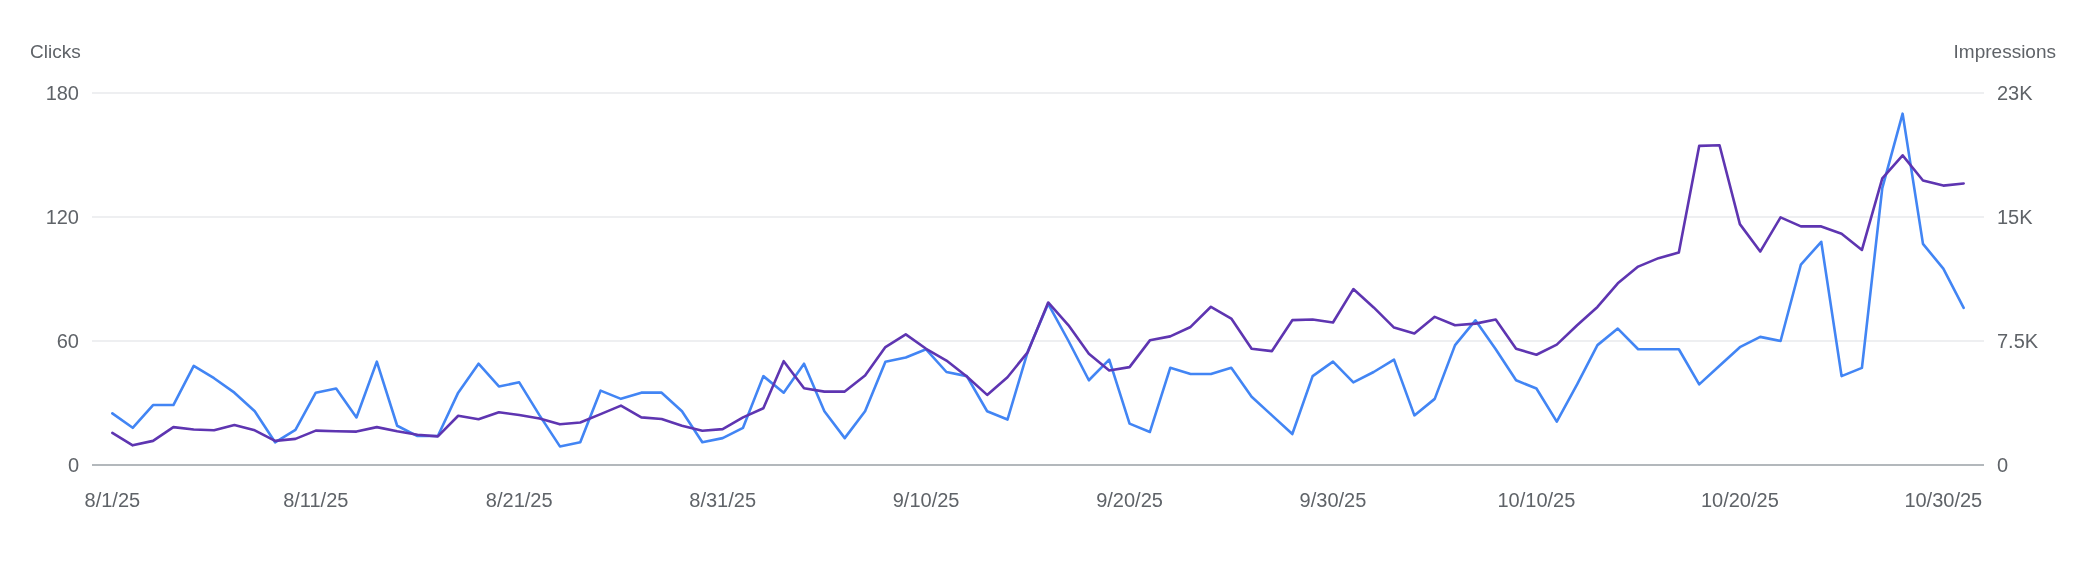  What do you see at coordinates (2004, 51) in the screenshot?
I see `y2-axis-title: Impressions` at bounding box center [2004, 51].